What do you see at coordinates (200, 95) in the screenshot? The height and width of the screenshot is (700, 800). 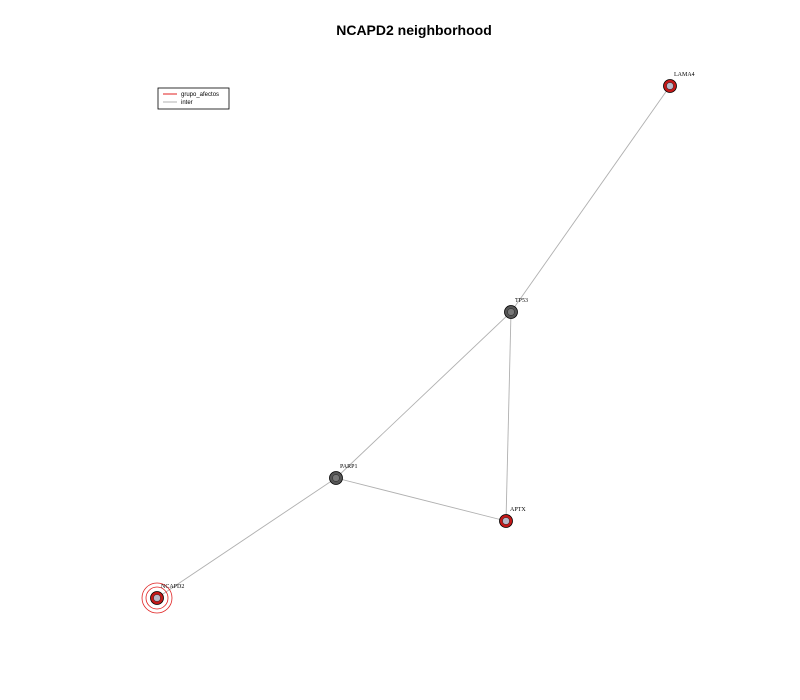 I see `legend-label-grupo-afectos: grupo_afectos` at bounding box center [200, 95].